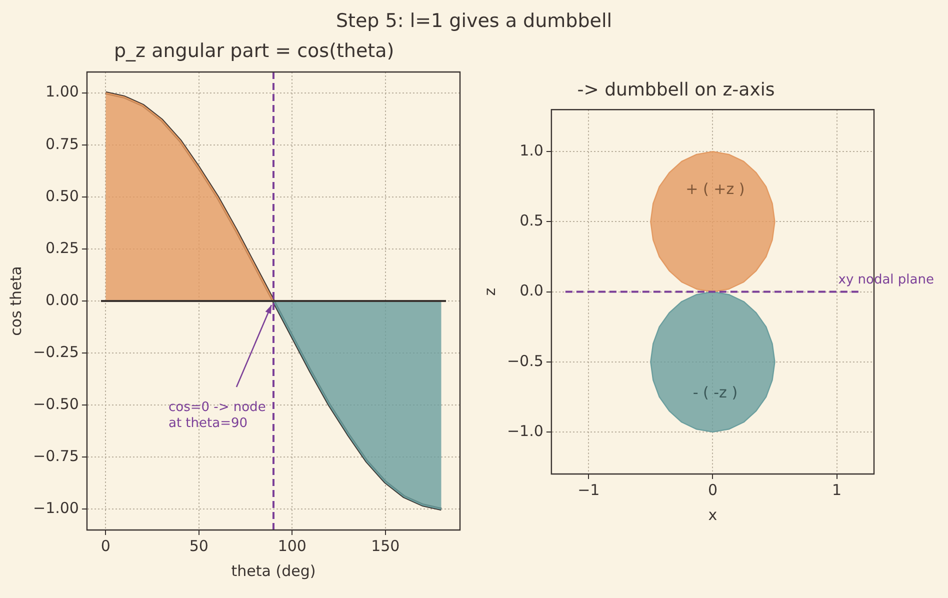  What do you see at coordinates (525, 361) in the screenshot?
I see `y-tick-label: −0.5` at bounding box center [525, 361].